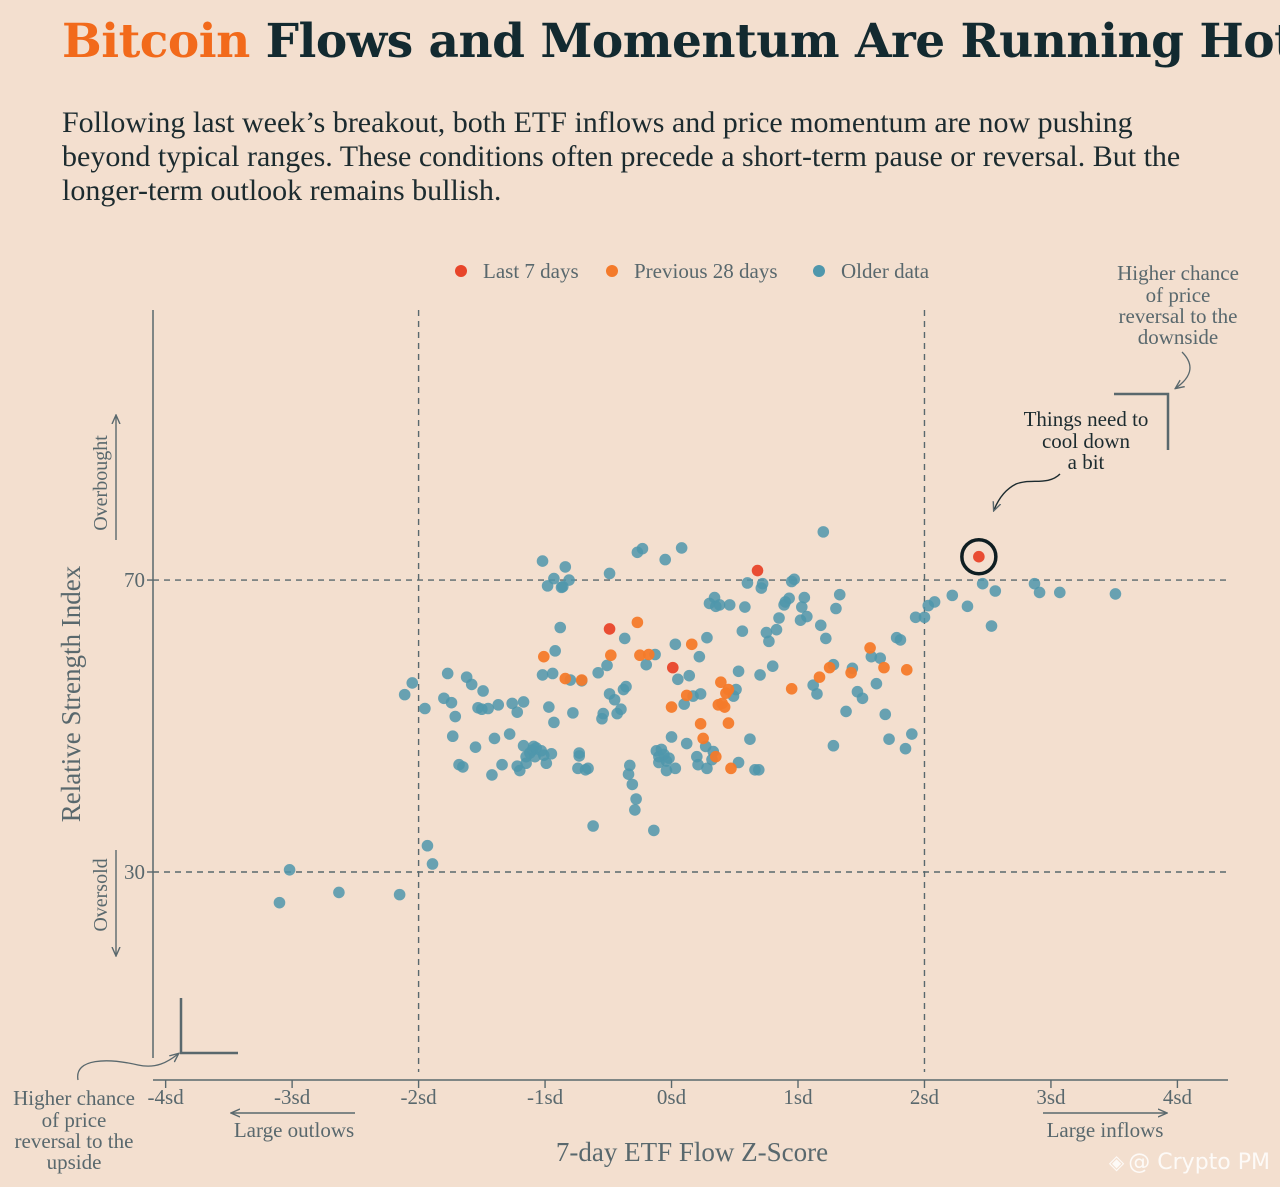  Describe the element at coordinates (1116, 1162) in the screenshot. I see `binance-icon: ◈` at that location.